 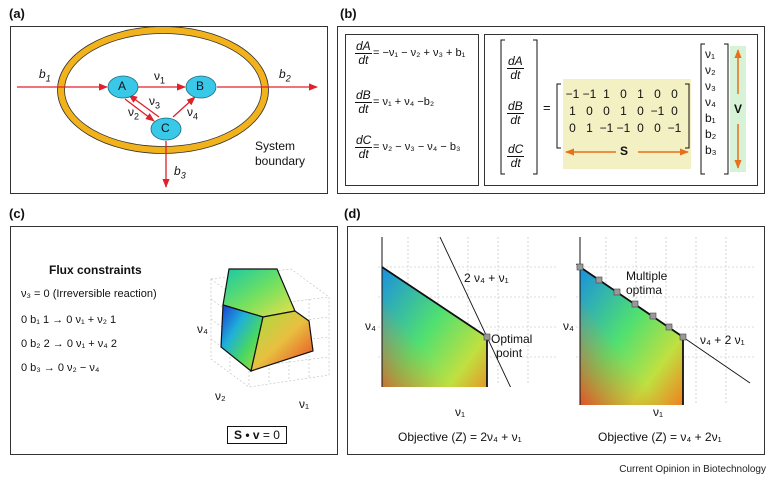 I want to click on constraint-3: 0 b₂ 2 → 0 ν₁ + ν₄ 2, so click(x=69, y=344).